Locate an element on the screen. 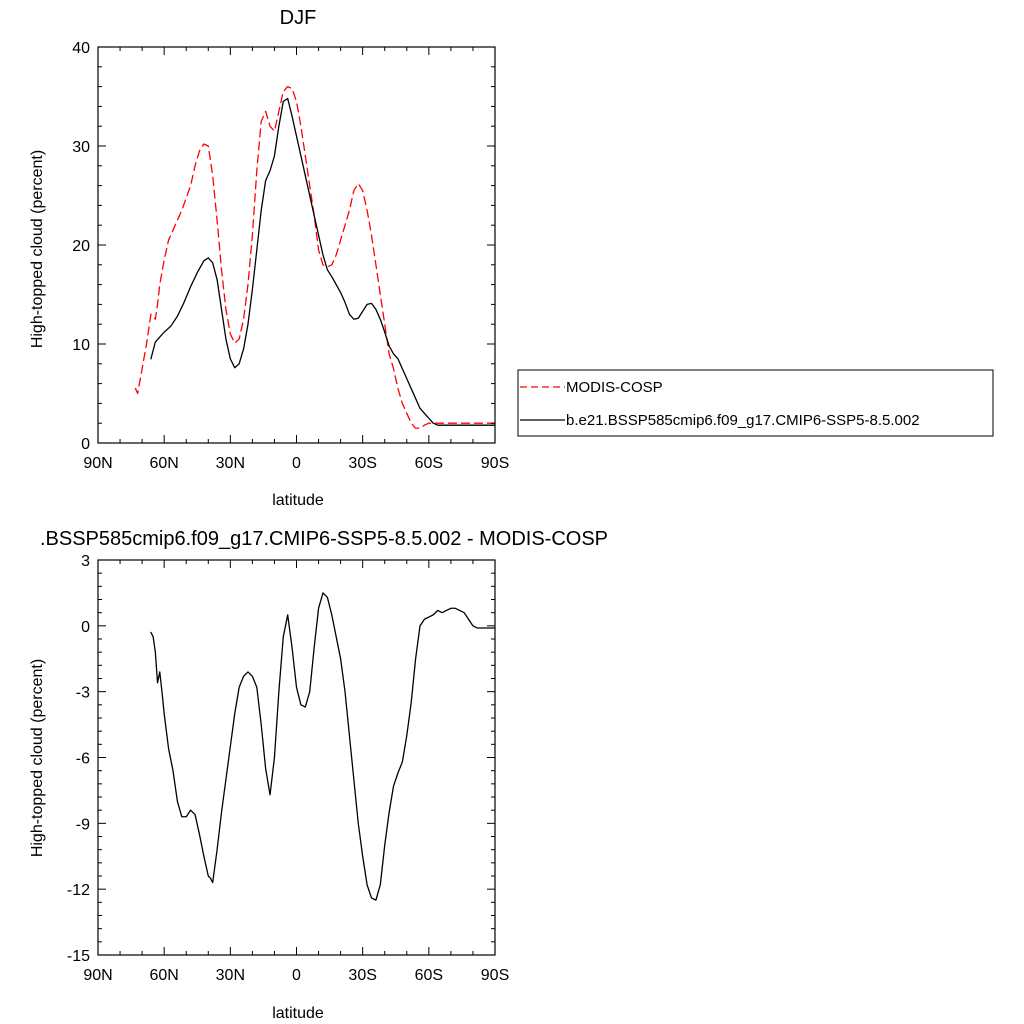 The image size is (1024, 1024). top-series-line-a is located at coordinates (315, 257).